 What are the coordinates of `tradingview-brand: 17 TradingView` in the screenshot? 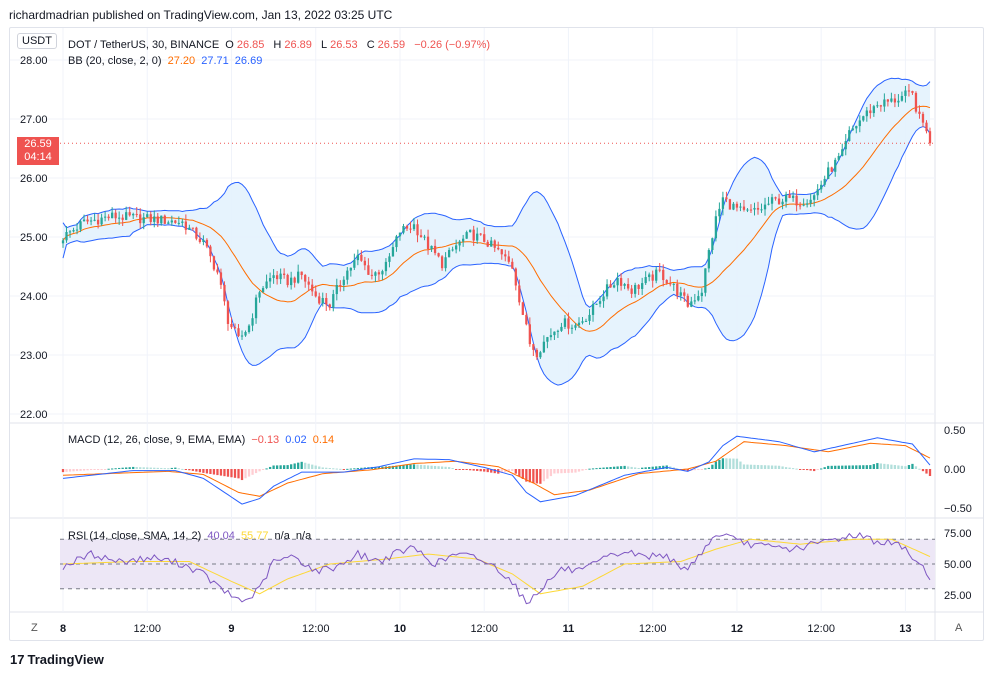 It's located at (57, 659).